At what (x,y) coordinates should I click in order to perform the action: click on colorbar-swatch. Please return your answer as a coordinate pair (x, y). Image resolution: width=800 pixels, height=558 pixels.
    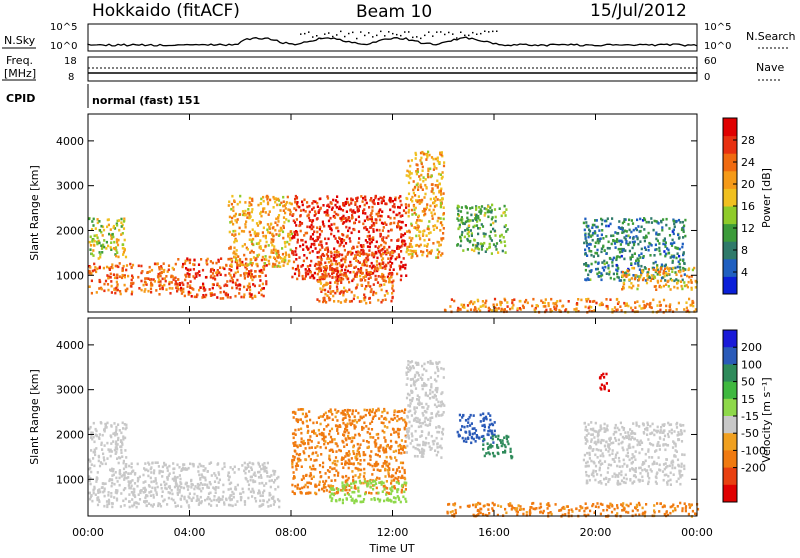
    Looking at the image, I should click on (730, 285).